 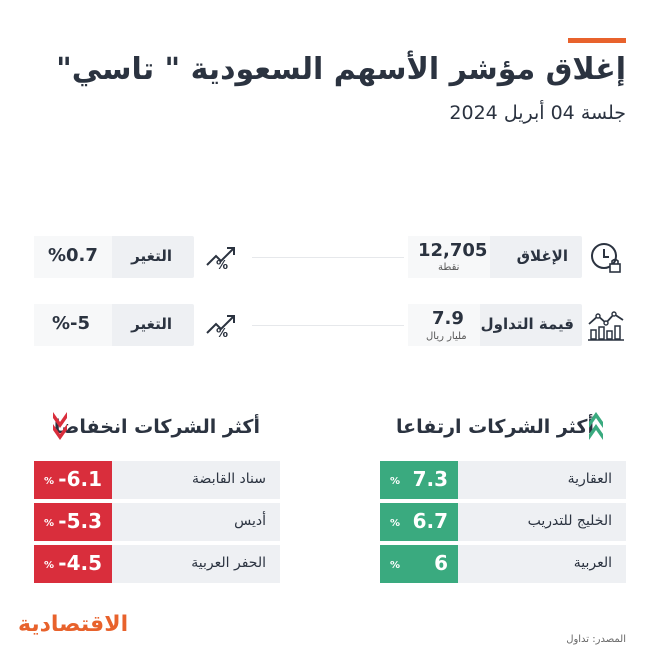 What do you see at coordinates (430, 479) in the screenshot?
I see `gainer-value: 7.3` at bounding box center [430, 479].